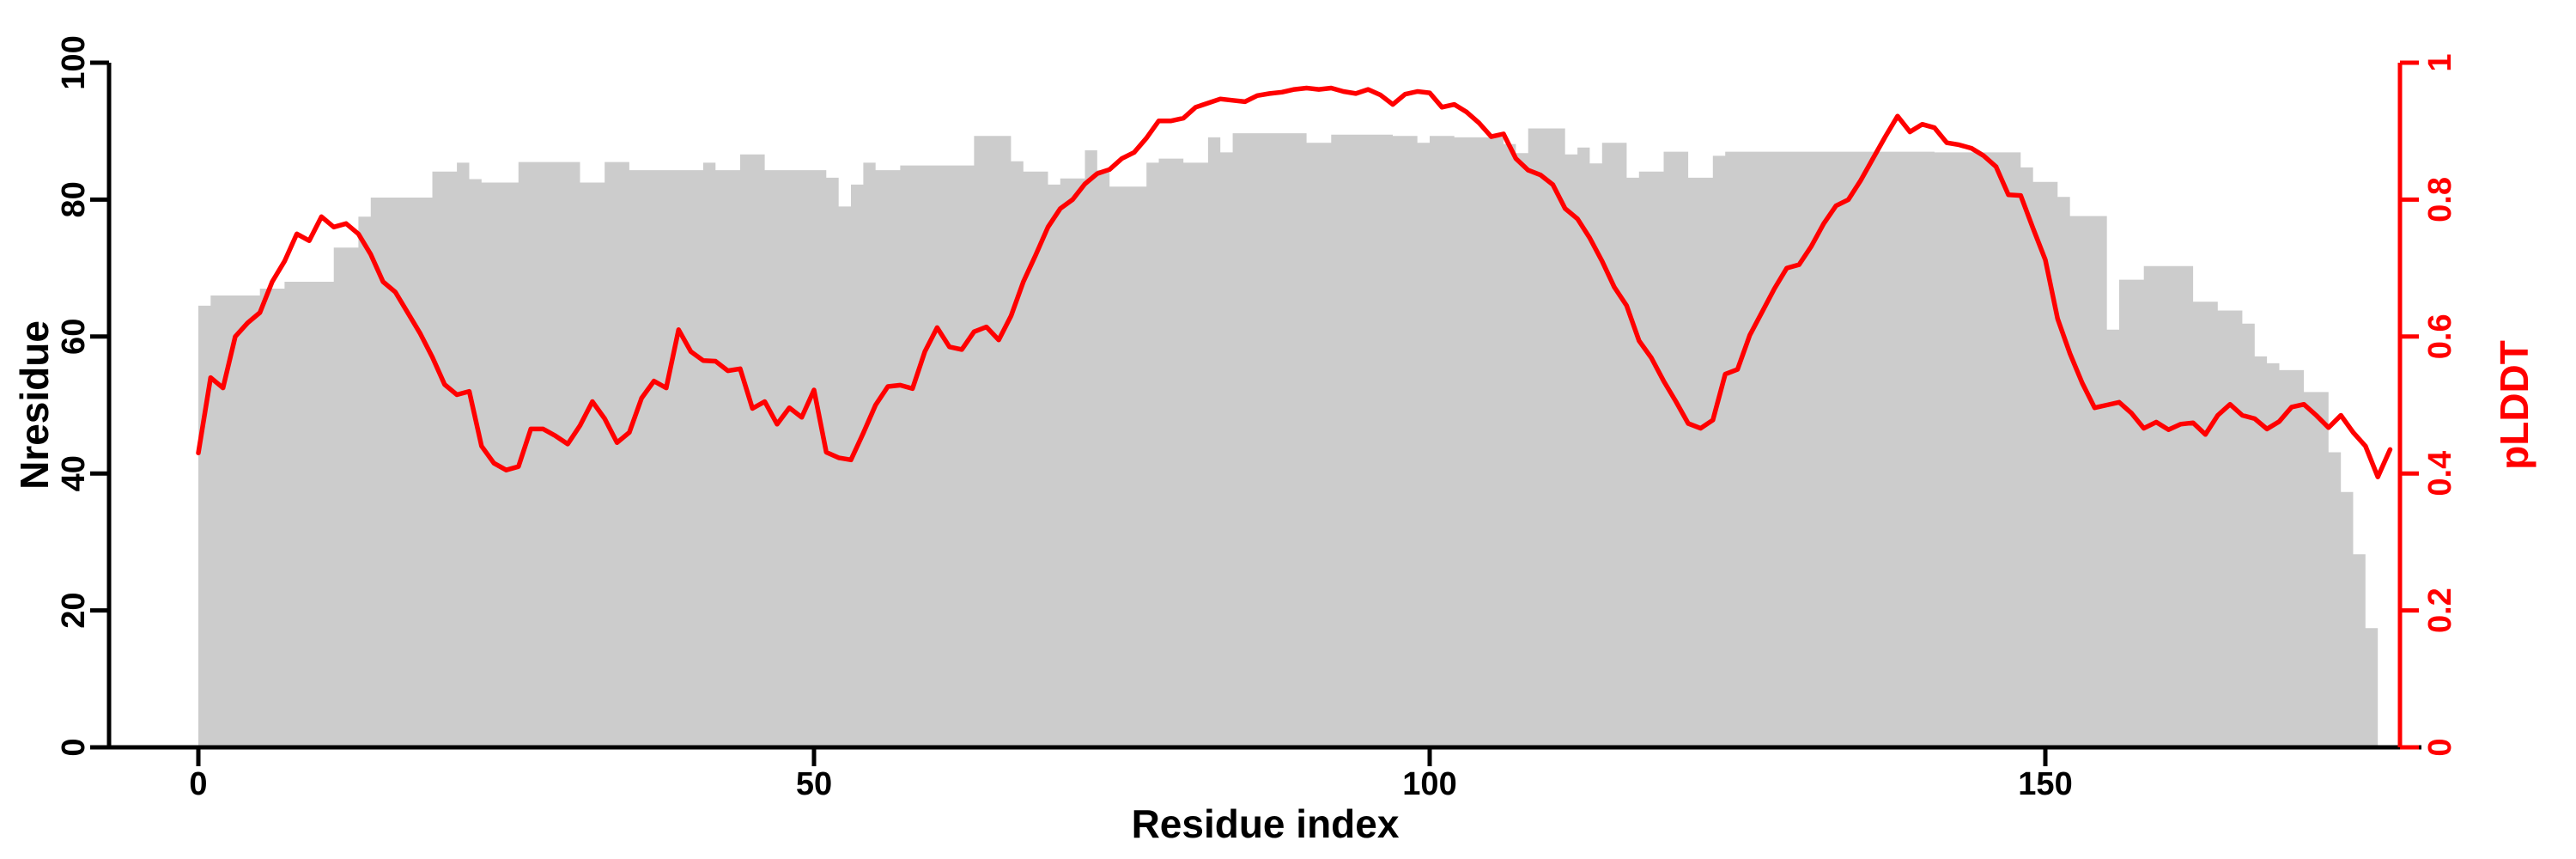 The height and width of the screenshot is (859, 2576). What do you see at coordinates (1429, 784) in the screenshot?
I see `x-axis-tick-label: 100` at bounding box center [1429, 784].